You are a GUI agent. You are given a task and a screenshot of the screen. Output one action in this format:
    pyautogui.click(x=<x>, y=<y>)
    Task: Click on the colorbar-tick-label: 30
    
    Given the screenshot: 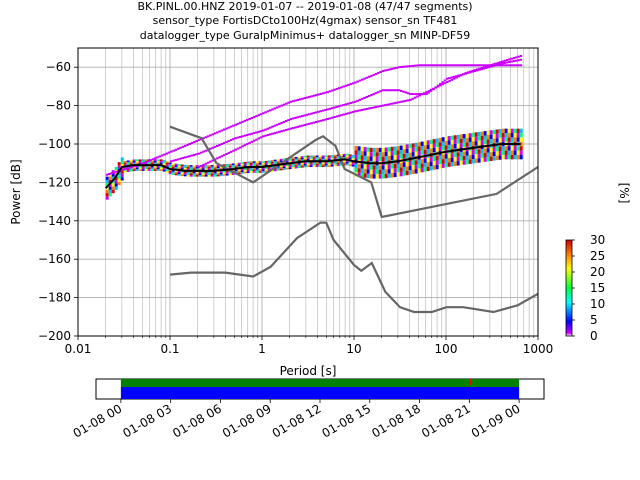 What is the action you would take?
    pyautogui.click(x=597, y=240)
    